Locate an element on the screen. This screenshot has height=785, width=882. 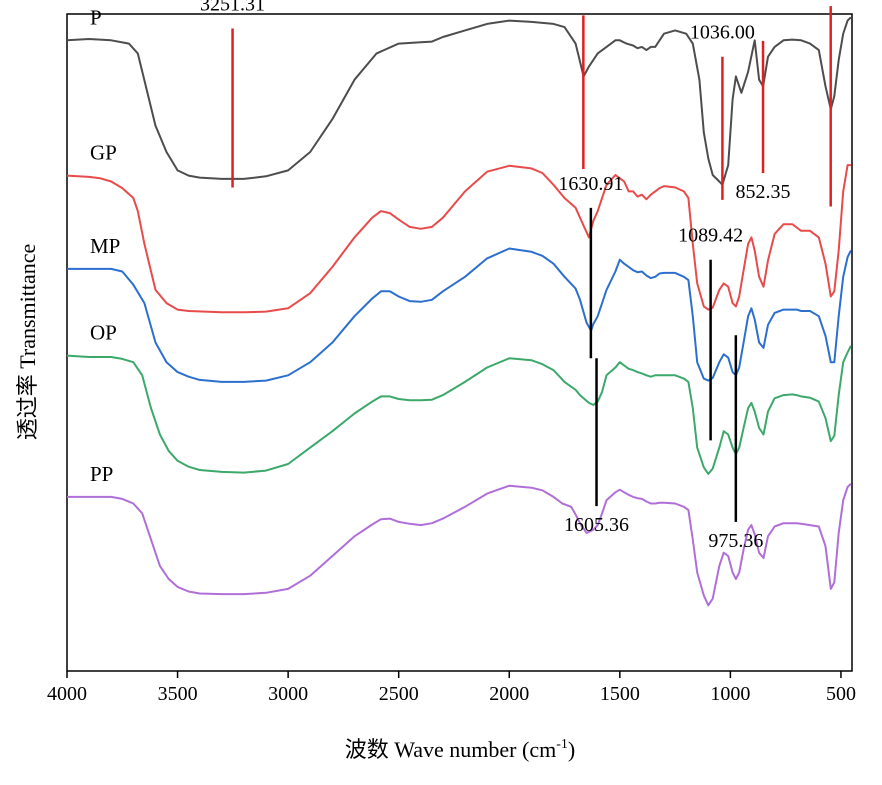
peak-label-1089.42: 1089.42 is located at coordinates (710, 236).